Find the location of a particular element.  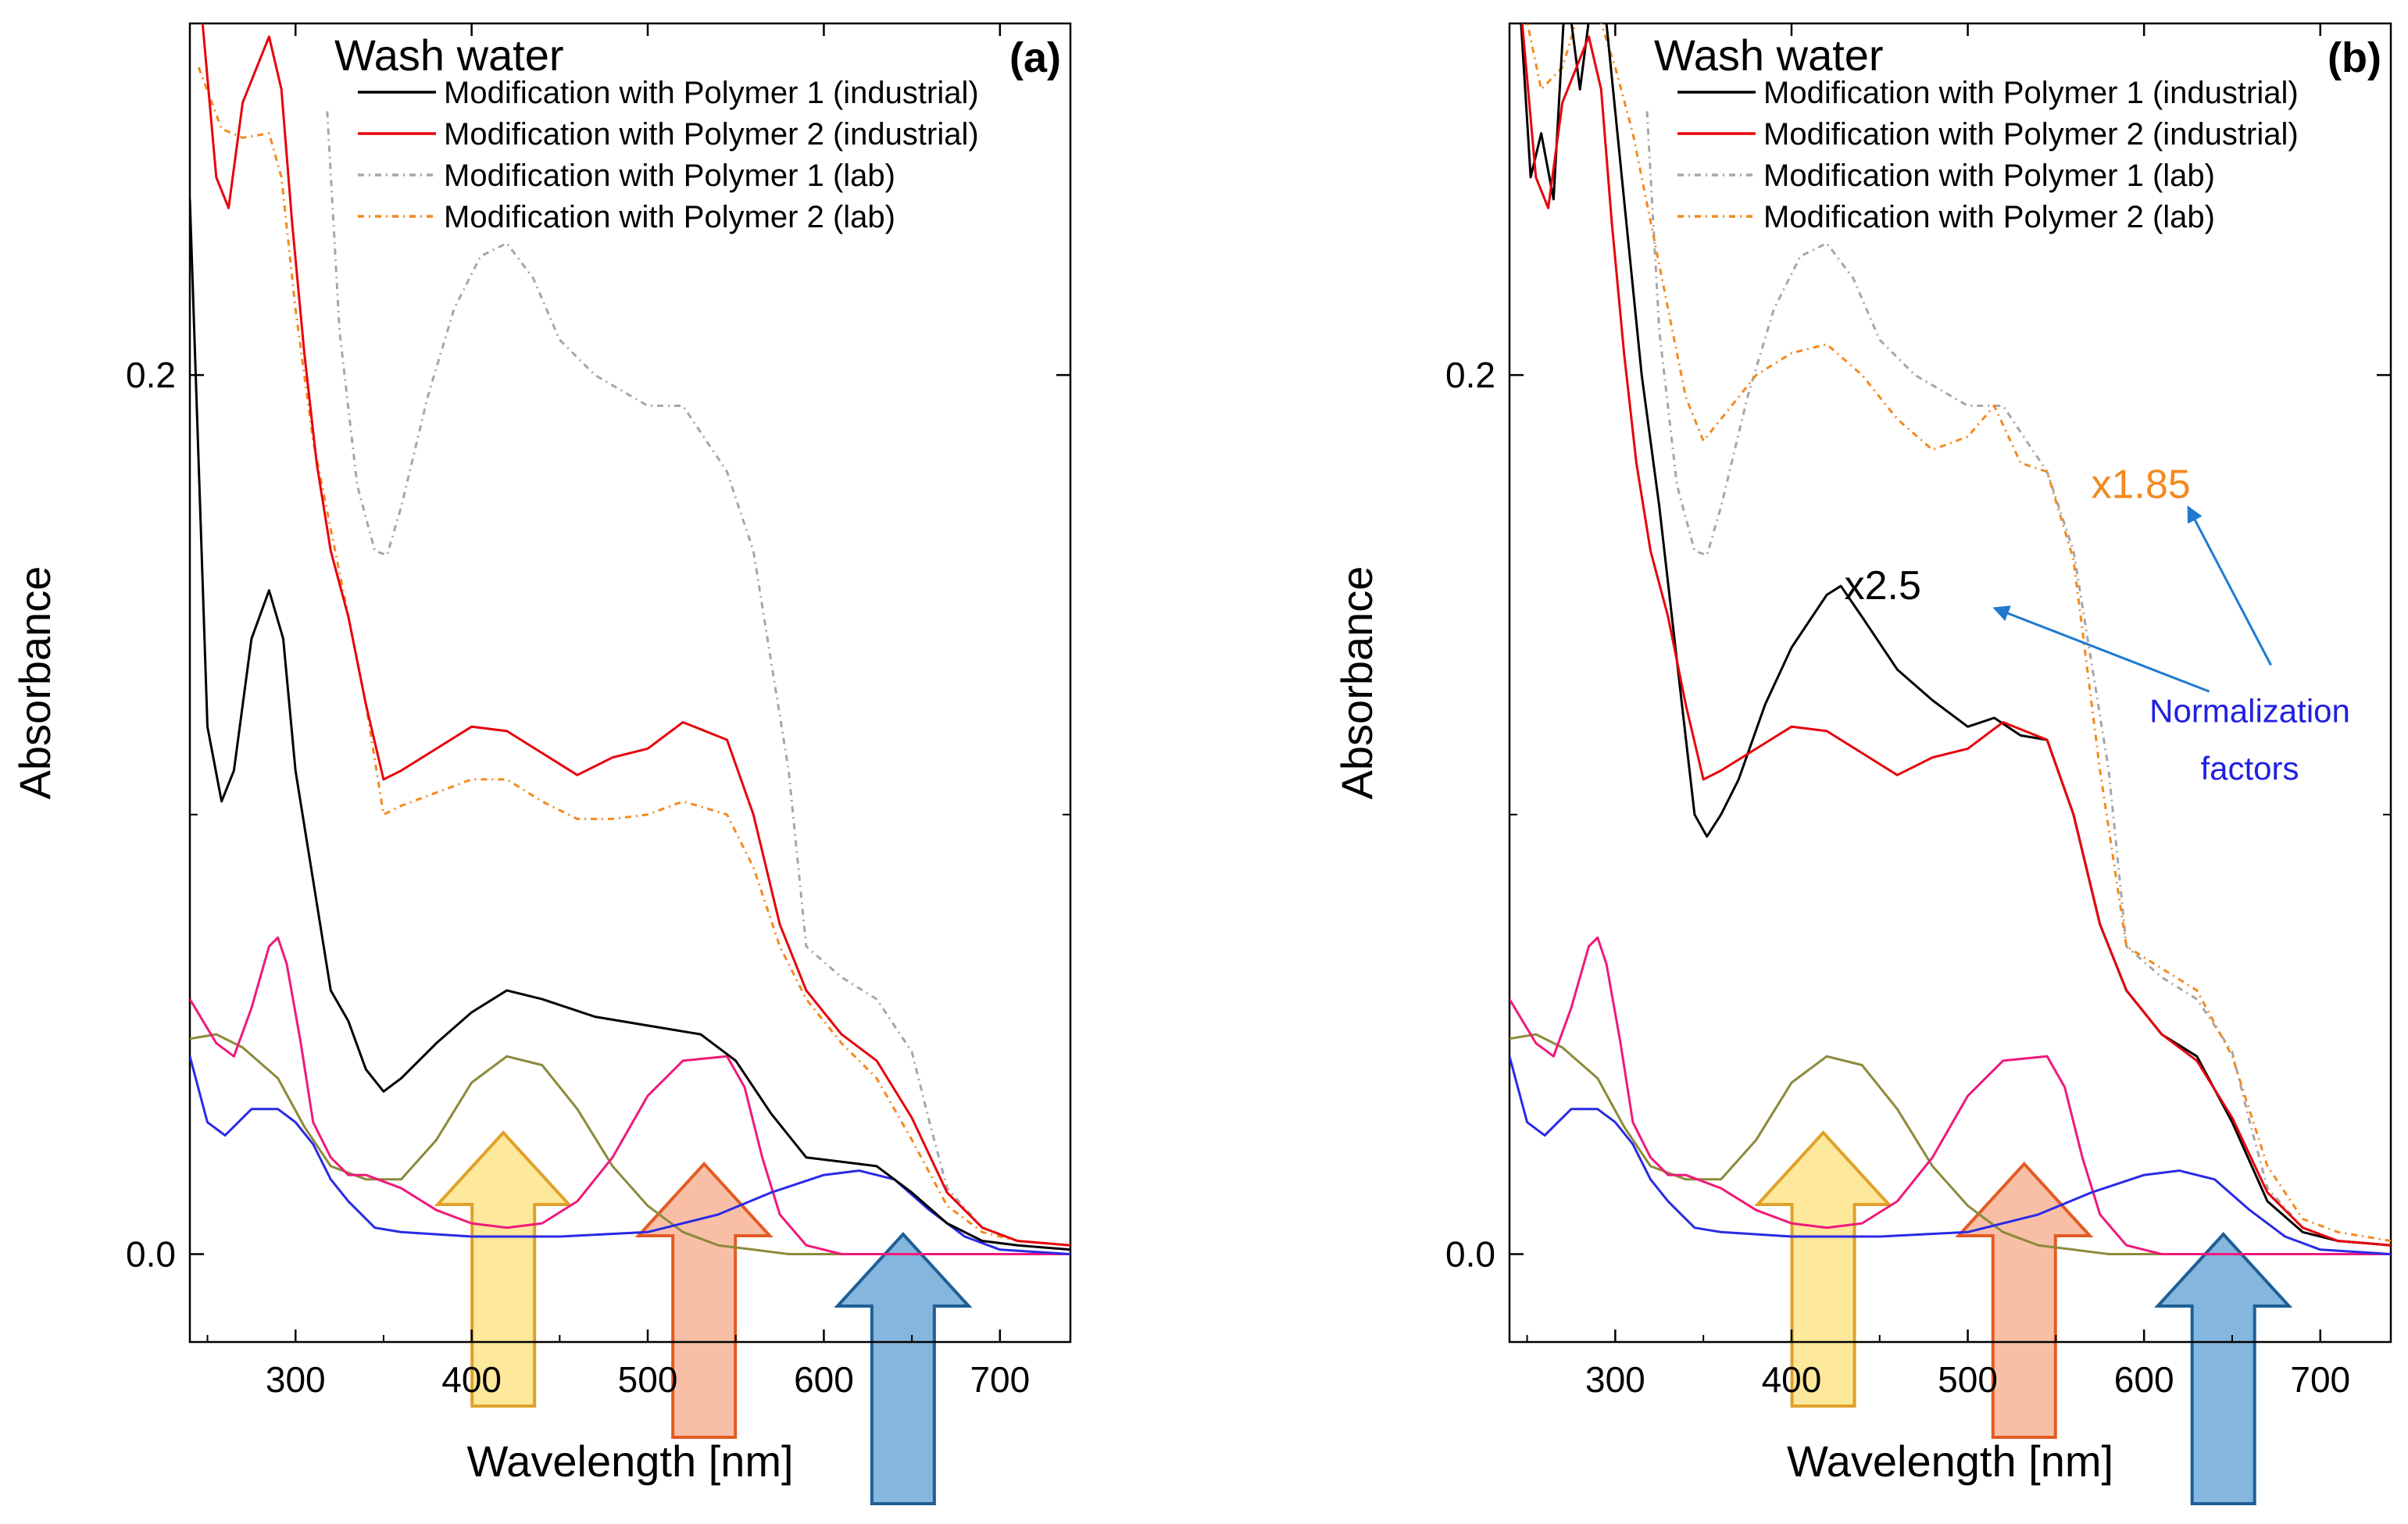

factor-x2-5-label: x2.5 is located at coordinates (1883, 586).